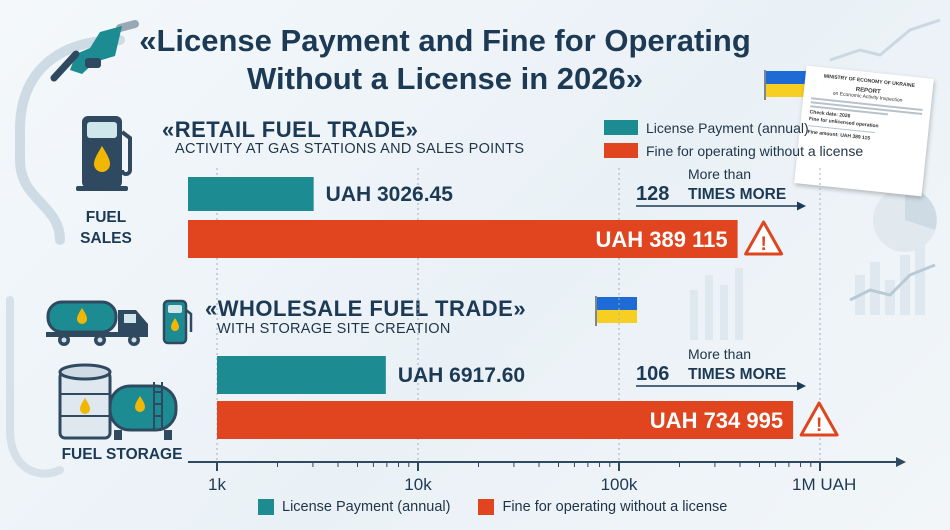 This screenshot has width=950, height=530. I want to click on legend-bottom-item-fine: Fine for operating without a license, so click(602, 507).